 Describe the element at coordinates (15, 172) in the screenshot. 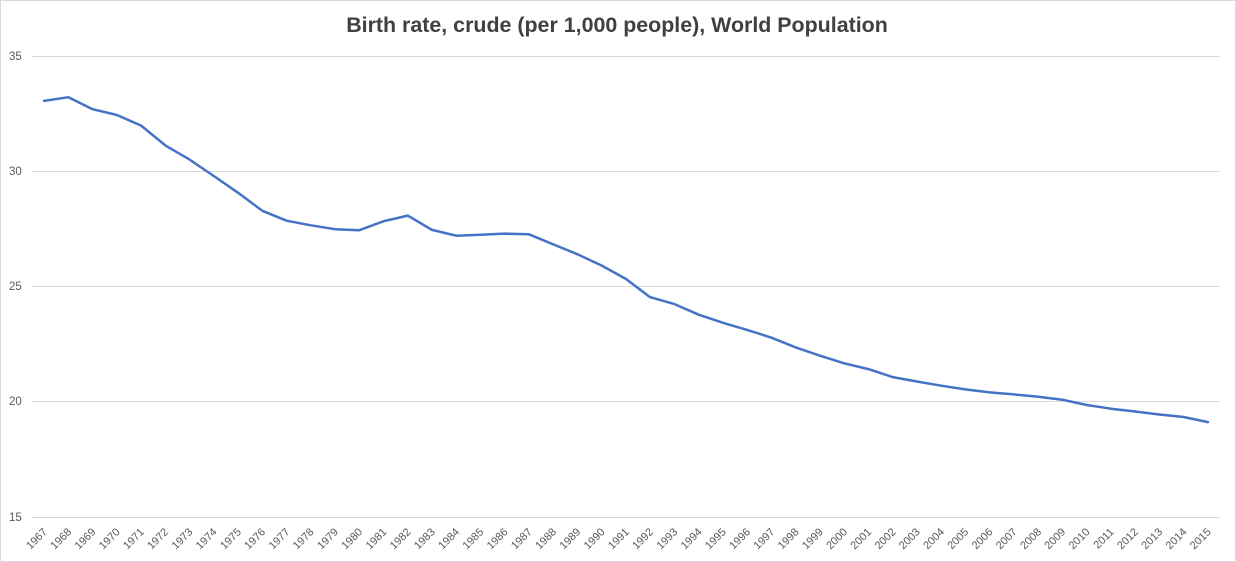

I see `svg-text: 30` at that location.